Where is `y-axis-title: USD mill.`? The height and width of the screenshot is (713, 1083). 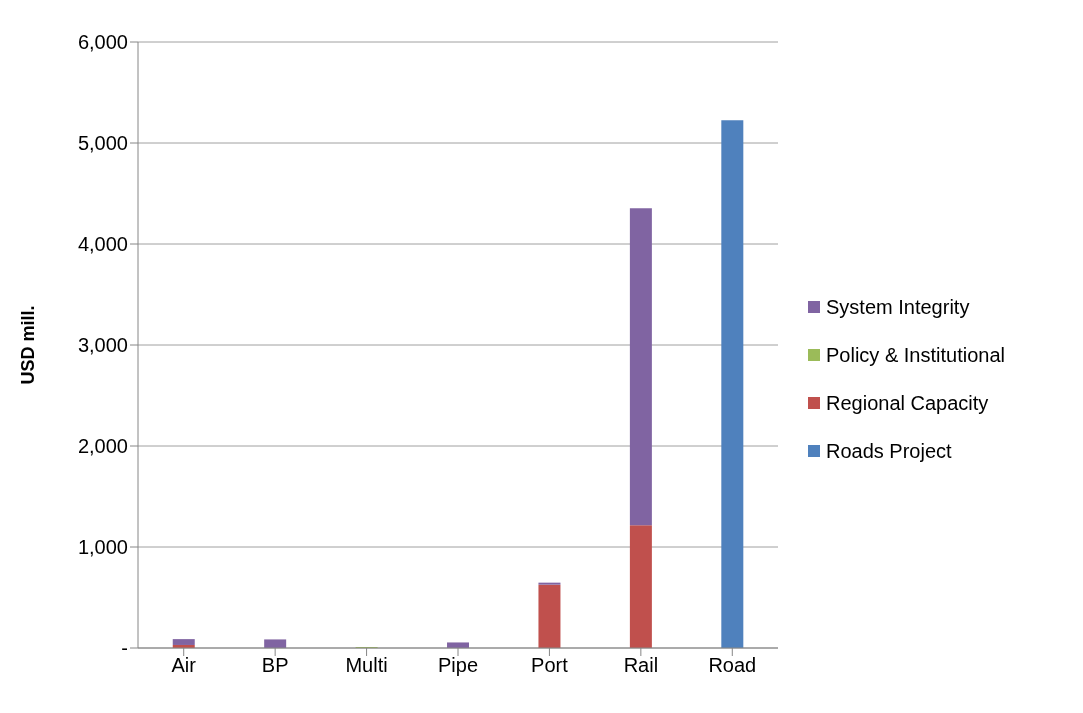
y-axis-title: USD mill. is located at coordinates (28, 345).